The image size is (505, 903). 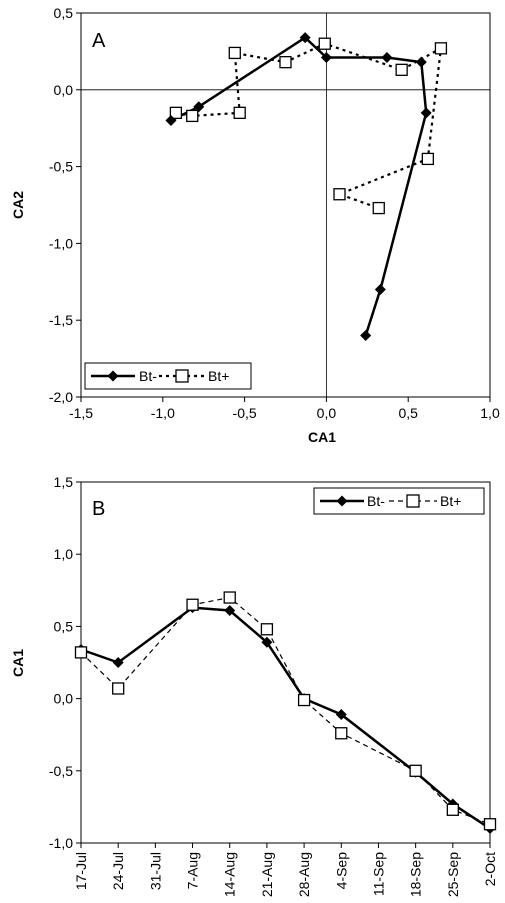 I want to click on legend-b: Bt- Bt+, so click(x=399, y=501).